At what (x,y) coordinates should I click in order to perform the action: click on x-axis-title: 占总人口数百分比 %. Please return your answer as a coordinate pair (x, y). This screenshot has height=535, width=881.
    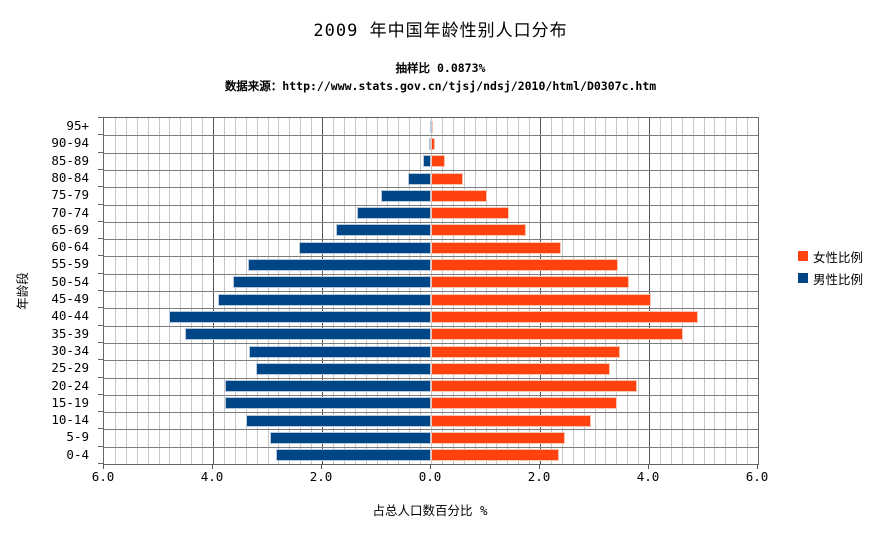
    Looking at the image, I should click on (430, 510).